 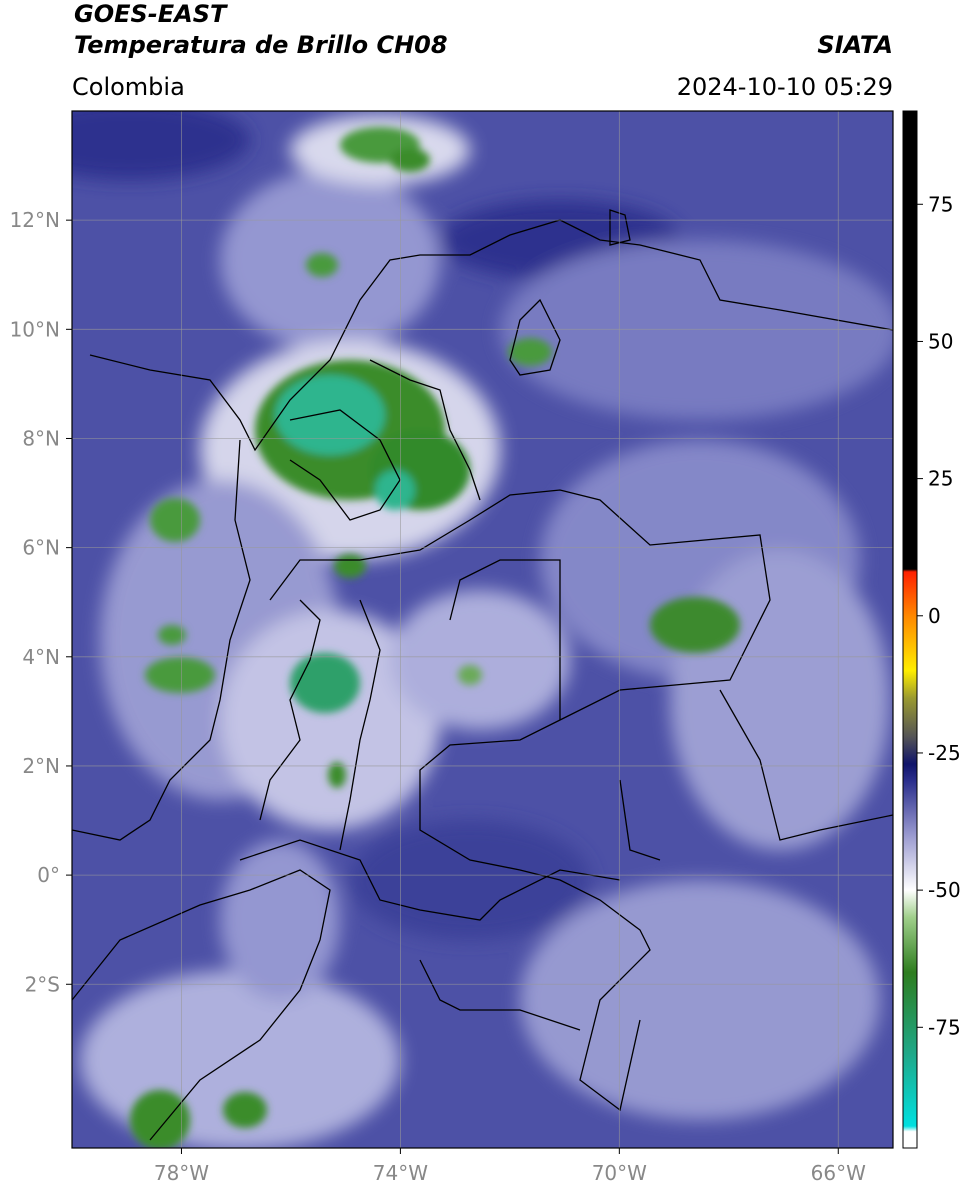 I want to click on y-tick-label: 4°N, so click(x=41, y=657).